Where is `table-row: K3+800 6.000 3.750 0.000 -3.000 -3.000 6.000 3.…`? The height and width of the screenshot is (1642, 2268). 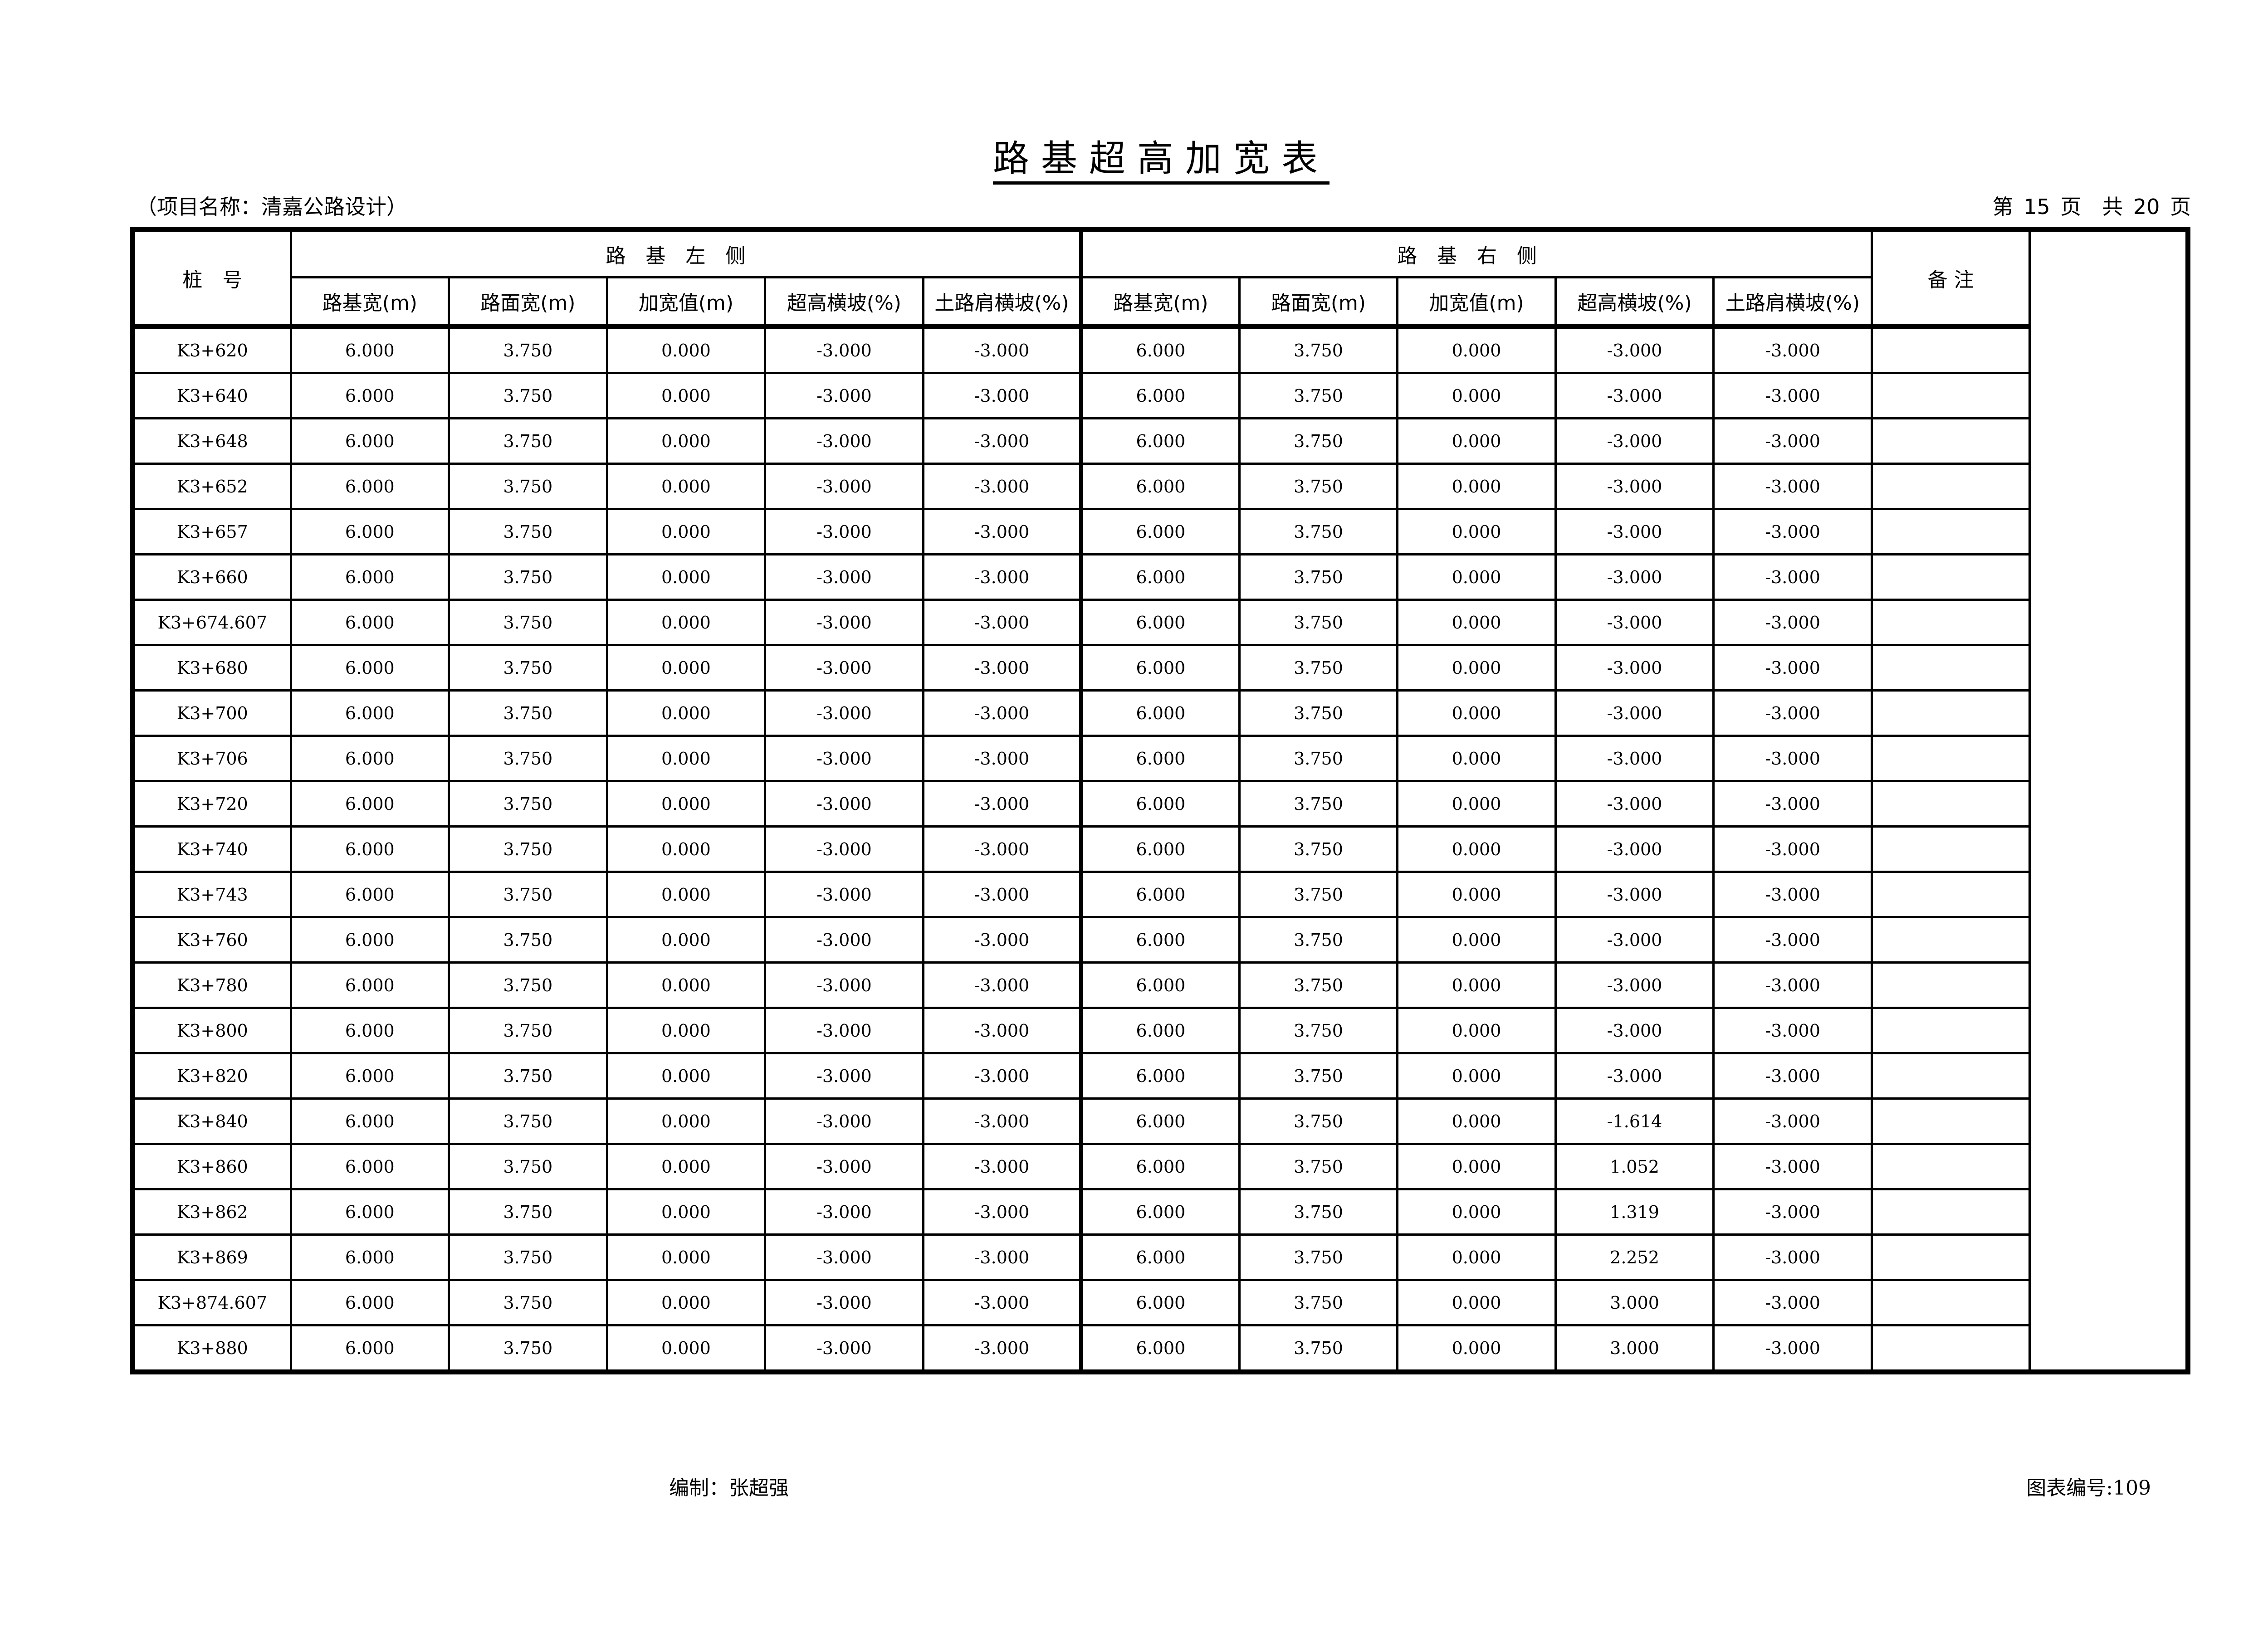
table-row: K3+800 6.000 3.750 0.000 -3.000 -3.000 6.000 3.… is located at coordinates (1160, 1030).